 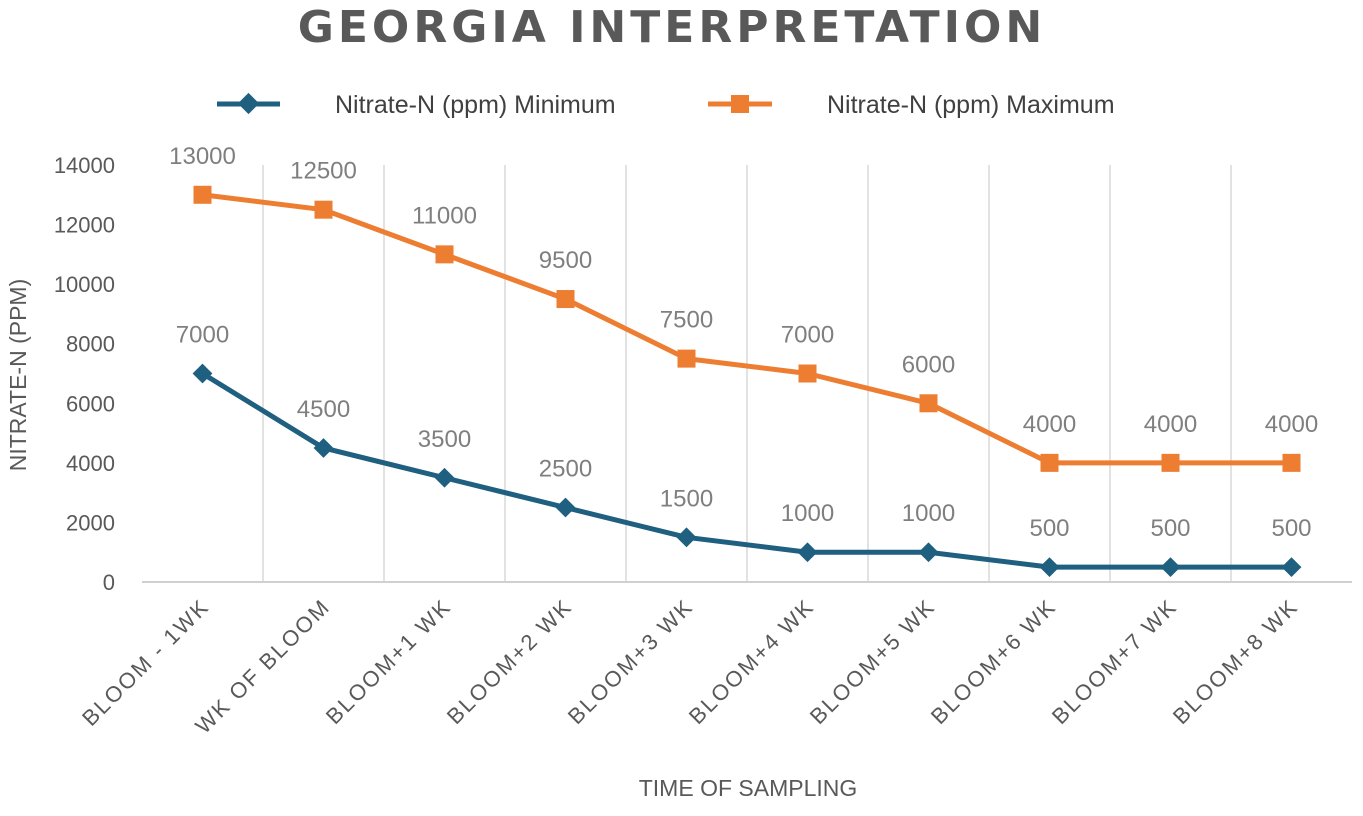 I want to click on chart-title: GEORGIA INTERPRETATION, so click(x=672, y=27).